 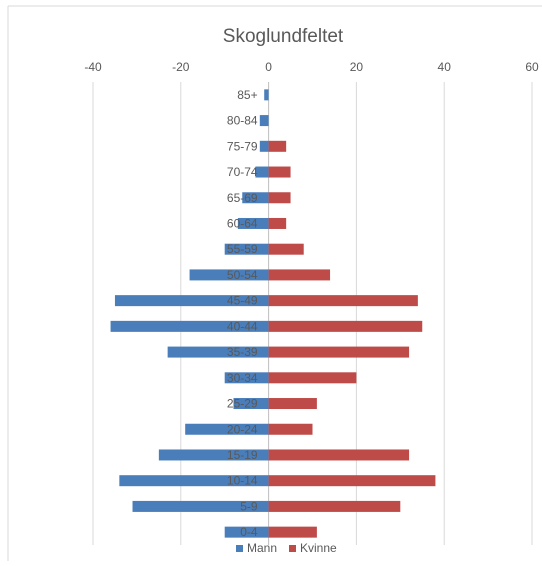 I want to click on x-tick-label: 20, so click(x=357, y=67).